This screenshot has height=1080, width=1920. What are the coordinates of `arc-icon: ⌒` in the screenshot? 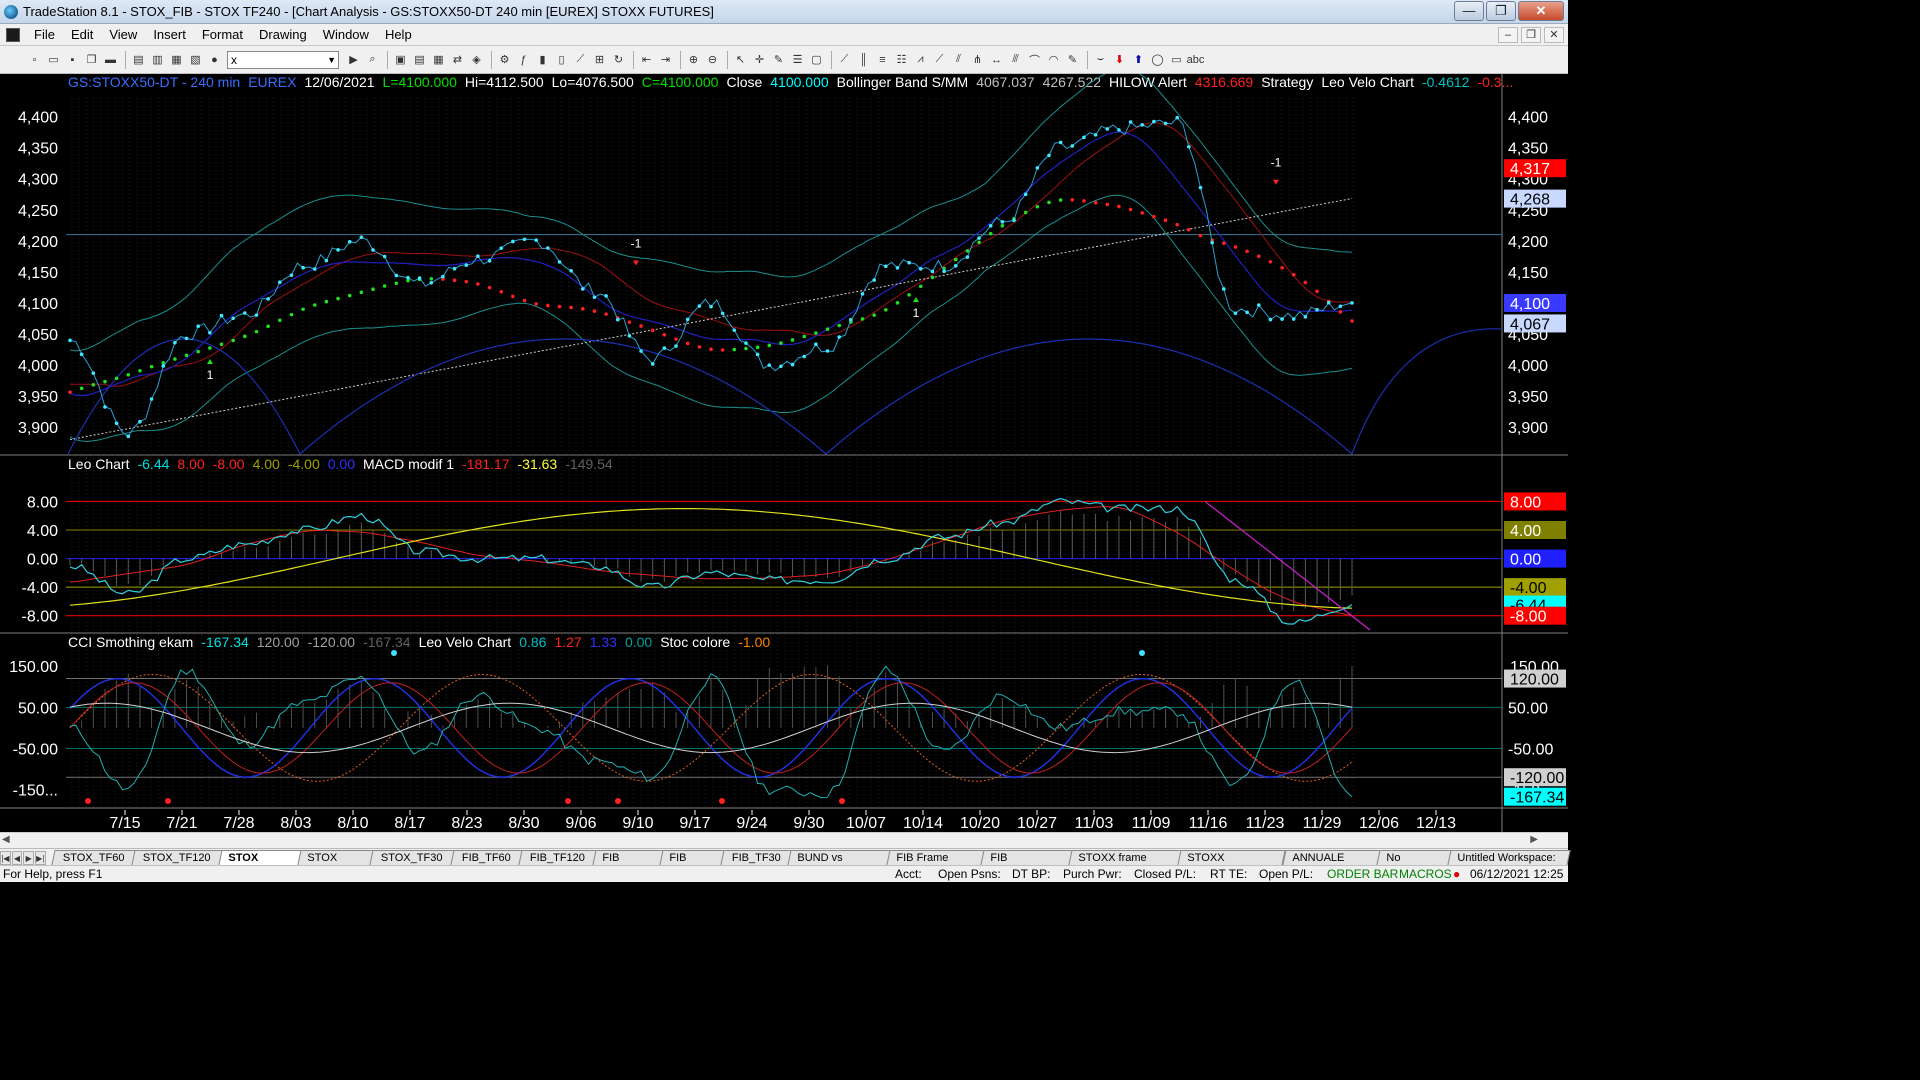 It's located at (1034, 60).